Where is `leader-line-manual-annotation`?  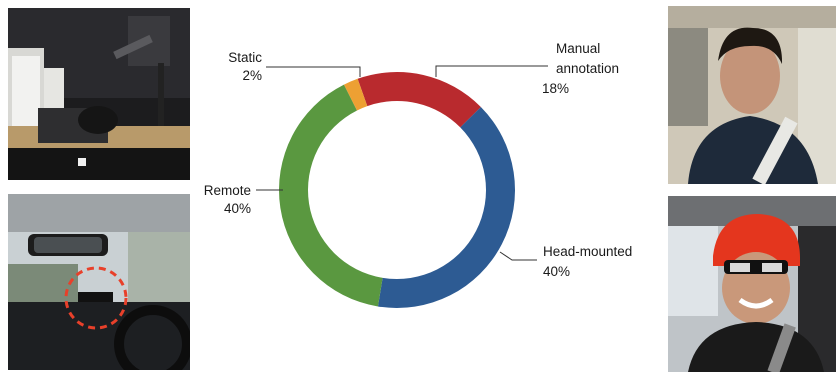
leader-line-manual-annotation is located at coordinates (491, 71).